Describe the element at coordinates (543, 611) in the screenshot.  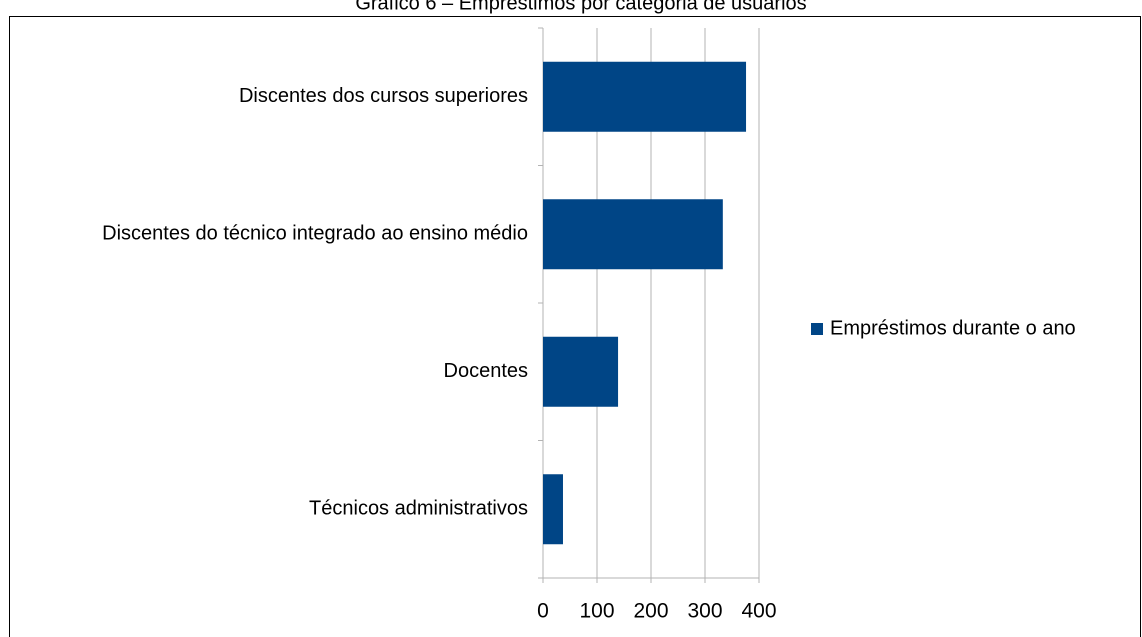
I see `x-tick-label: 0` at that location.